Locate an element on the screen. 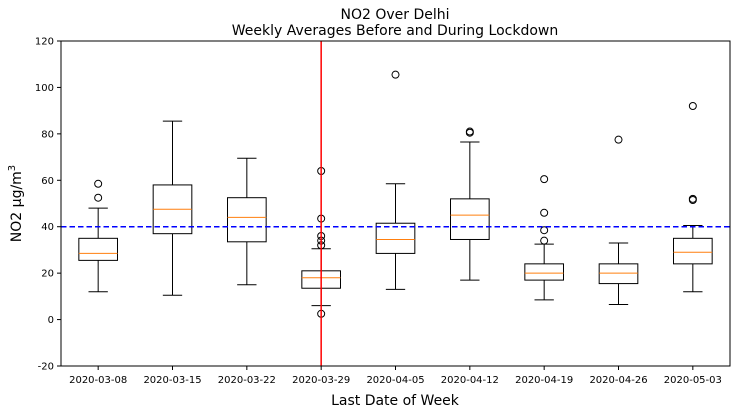 The width and height of the screenshot is (737, 414). x-tick-label: 2020-04-05 is located at coordinates (395, 380).